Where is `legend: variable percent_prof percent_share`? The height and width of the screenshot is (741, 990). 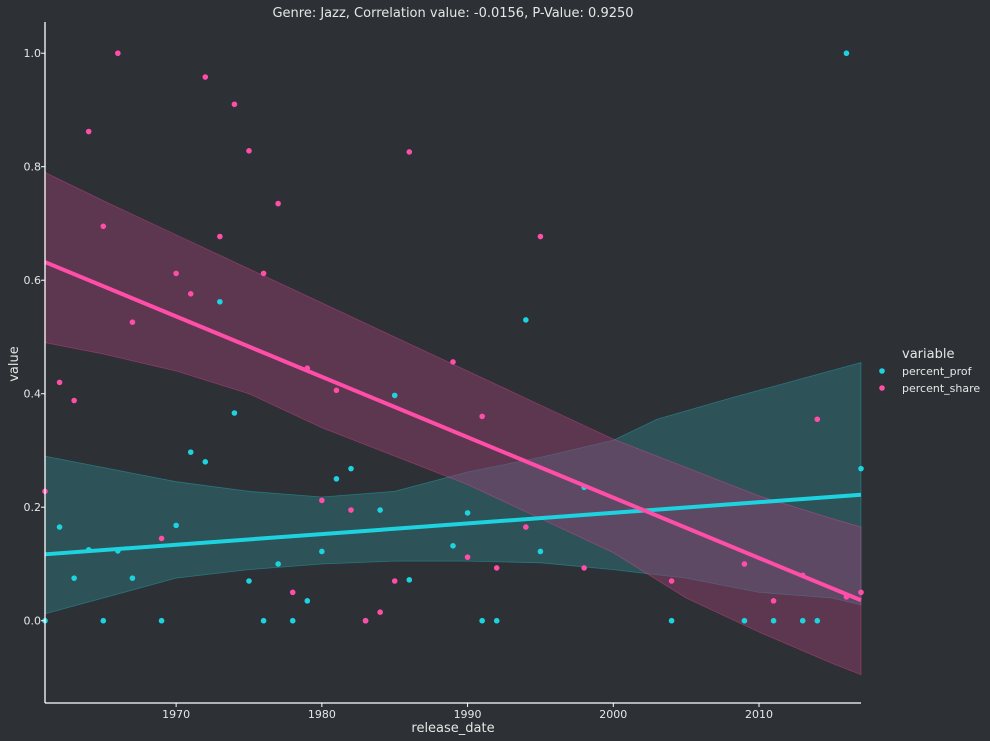
legend: variable percent_prof percent_share is located at coordinates (929, 371).